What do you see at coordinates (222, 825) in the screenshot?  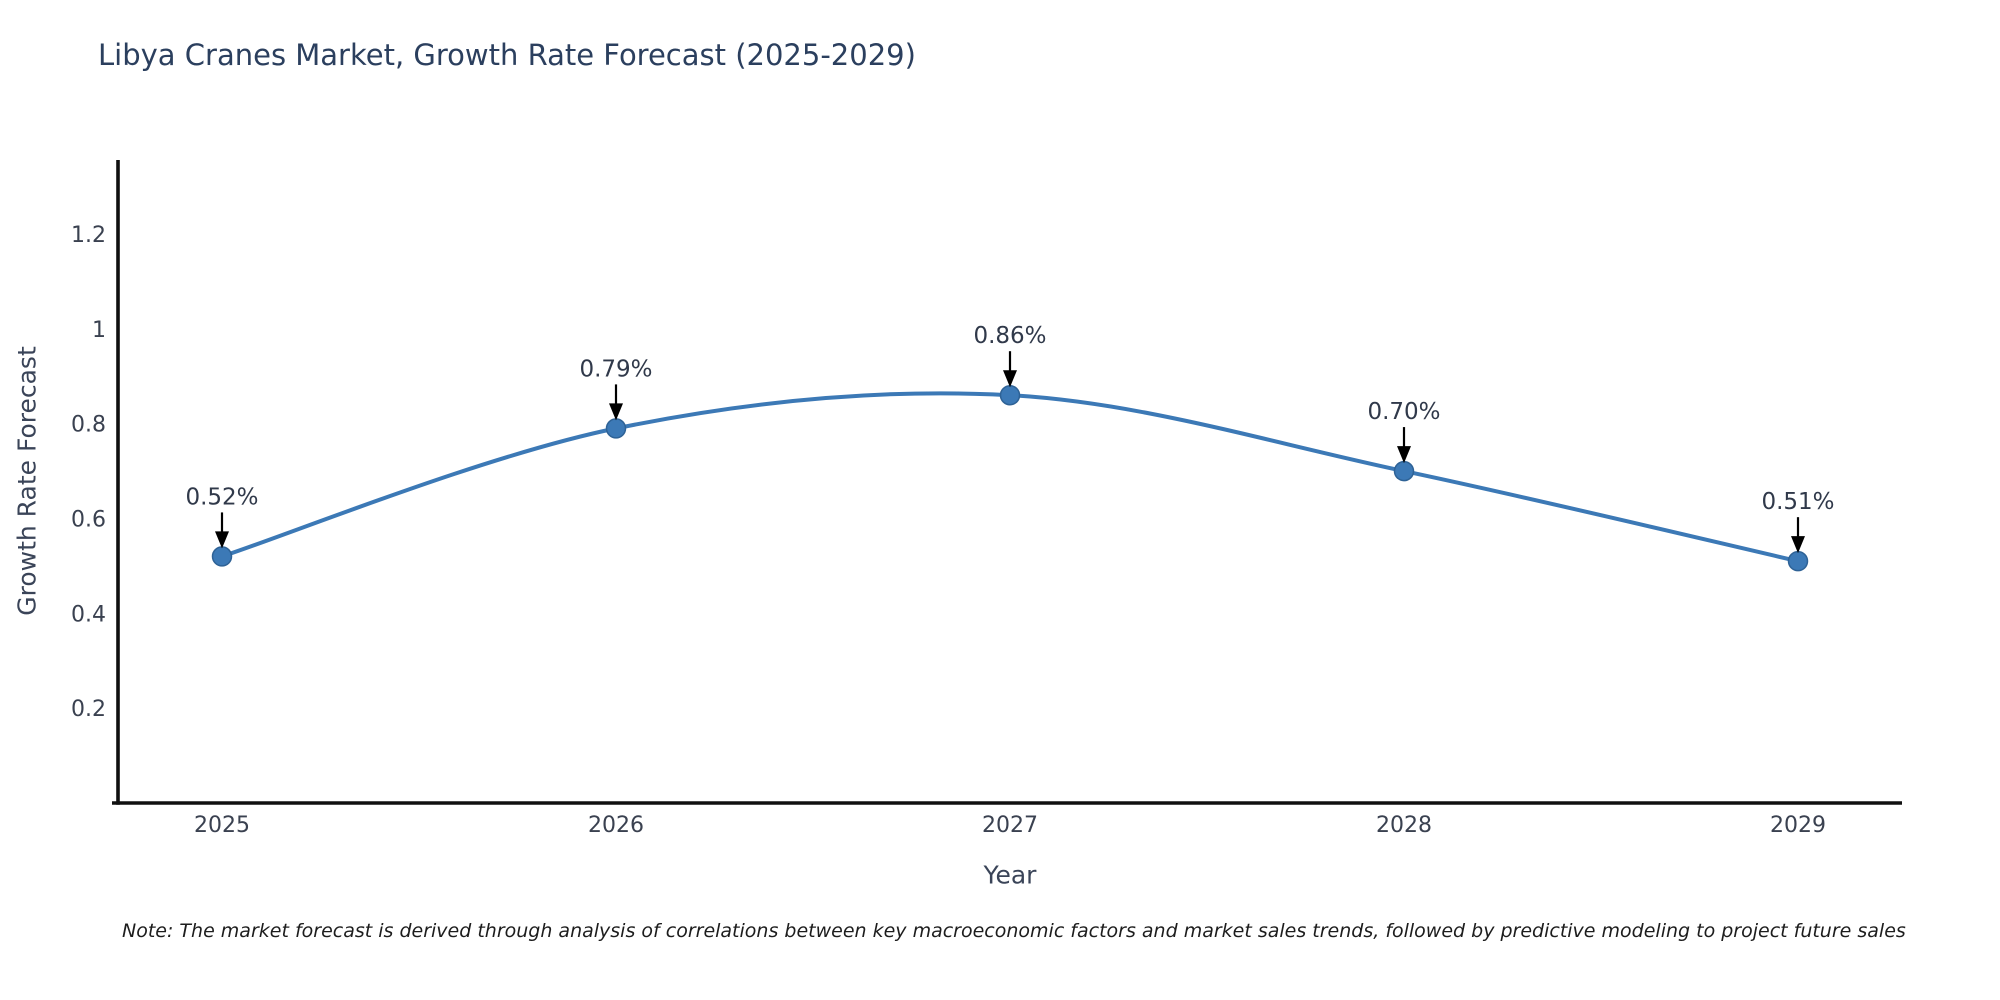 I see `x-tick-label: 2025` at bounding box center [222, 825].